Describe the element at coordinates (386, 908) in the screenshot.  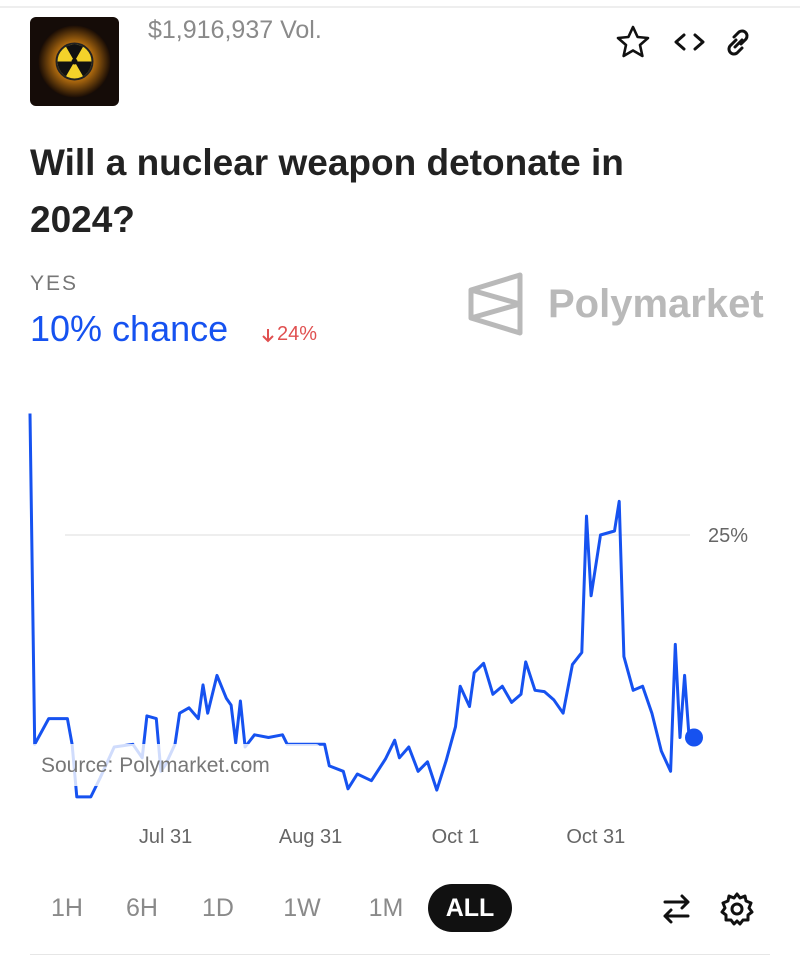
I see `range-button: 1M` at that location.